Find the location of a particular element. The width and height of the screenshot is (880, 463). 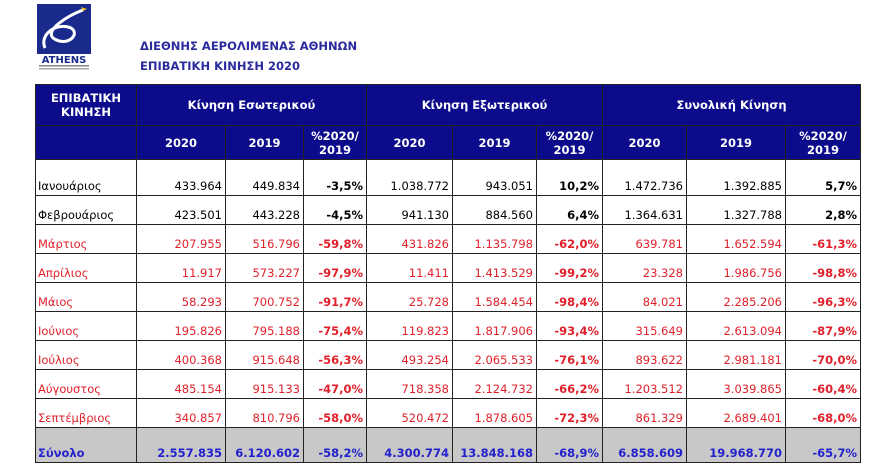

value-cell: 861.329 is located at coordinates (644, 413).